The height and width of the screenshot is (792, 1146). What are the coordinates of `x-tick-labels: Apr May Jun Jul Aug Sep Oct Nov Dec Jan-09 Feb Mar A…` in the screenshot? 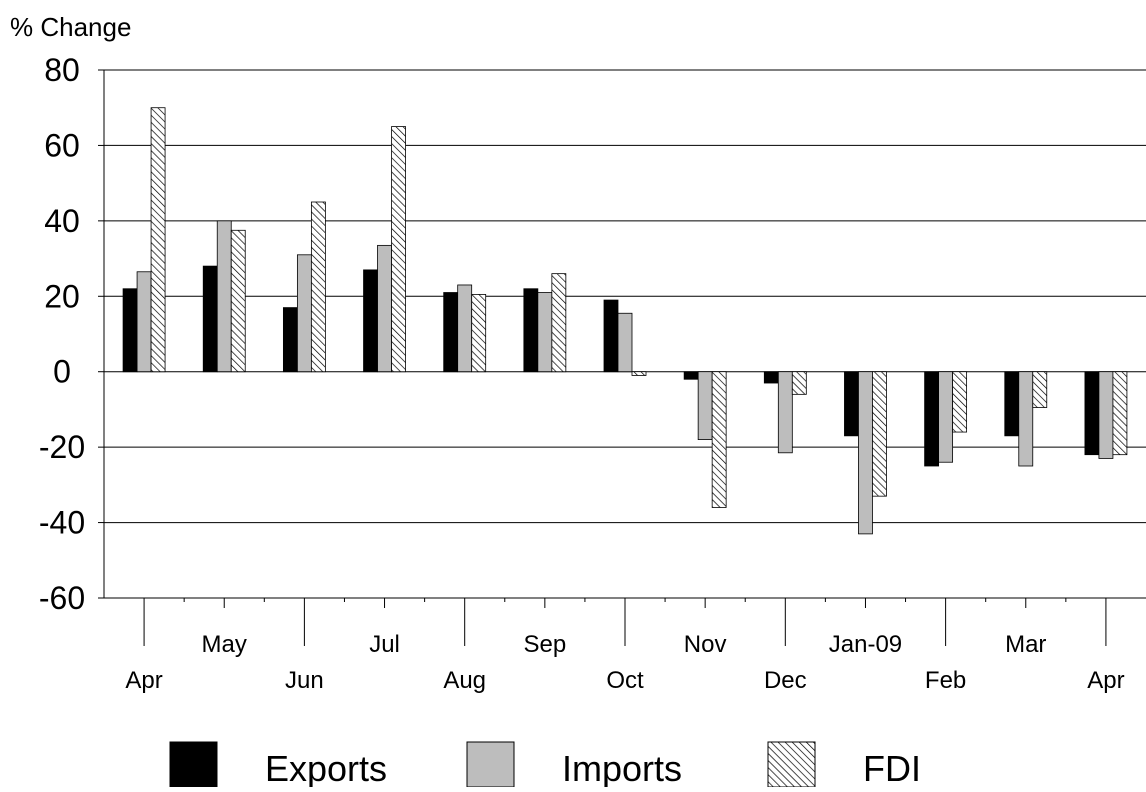 It's located at (624, 662).